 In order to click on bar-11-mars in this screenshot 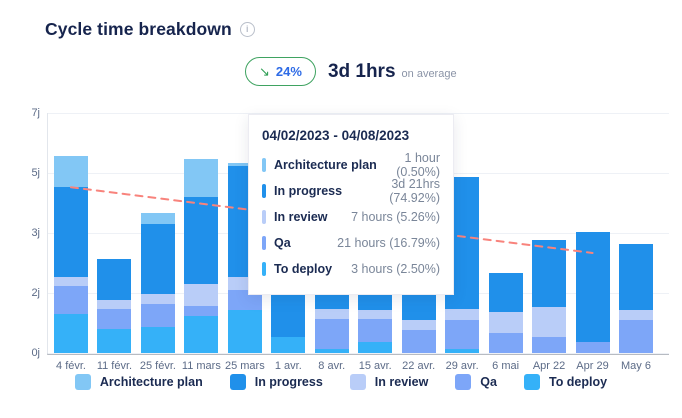, I will do `click(201, 255)`.